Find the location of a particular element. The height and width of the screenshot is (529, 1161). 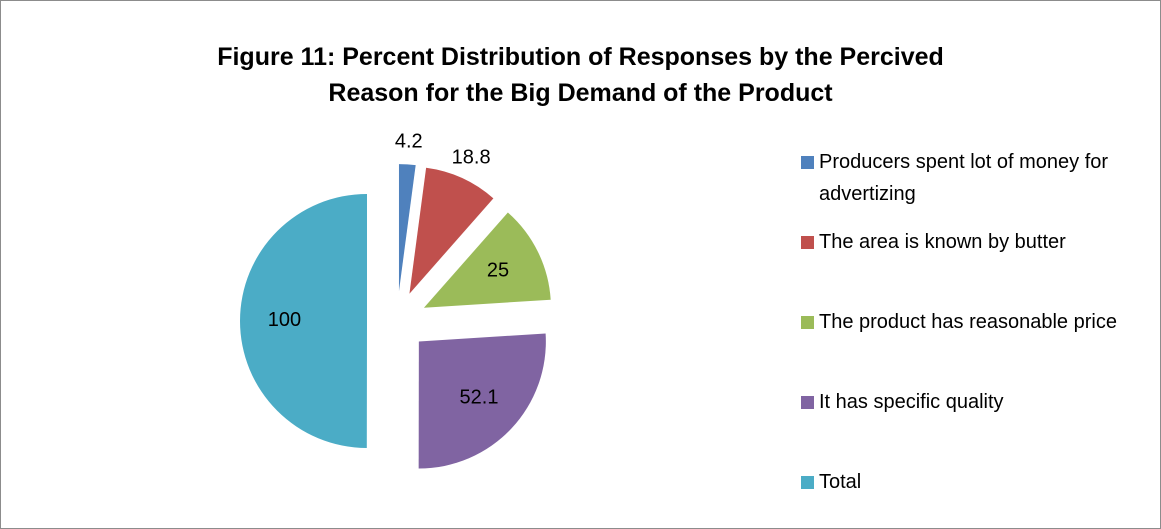

legend-label: It has specific quality is located at coordinates (911, 402).